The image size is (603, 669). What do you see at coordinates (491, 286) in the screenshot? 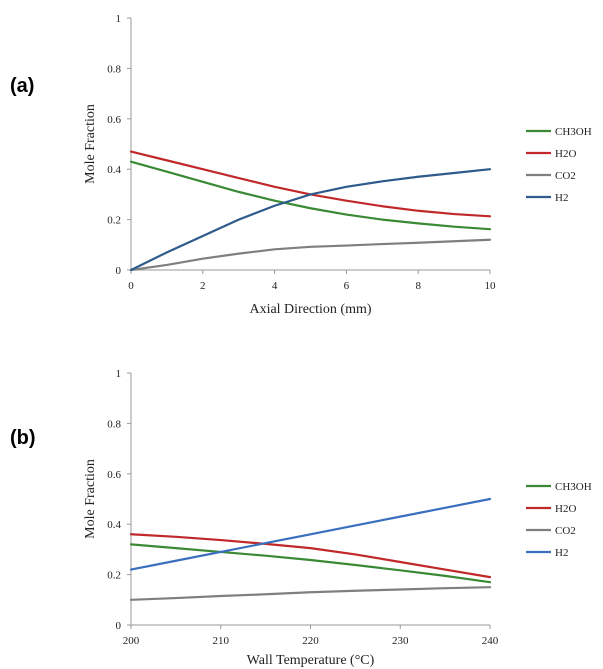
I see `x-tick-label: 10` at bounding box center [491, 286].